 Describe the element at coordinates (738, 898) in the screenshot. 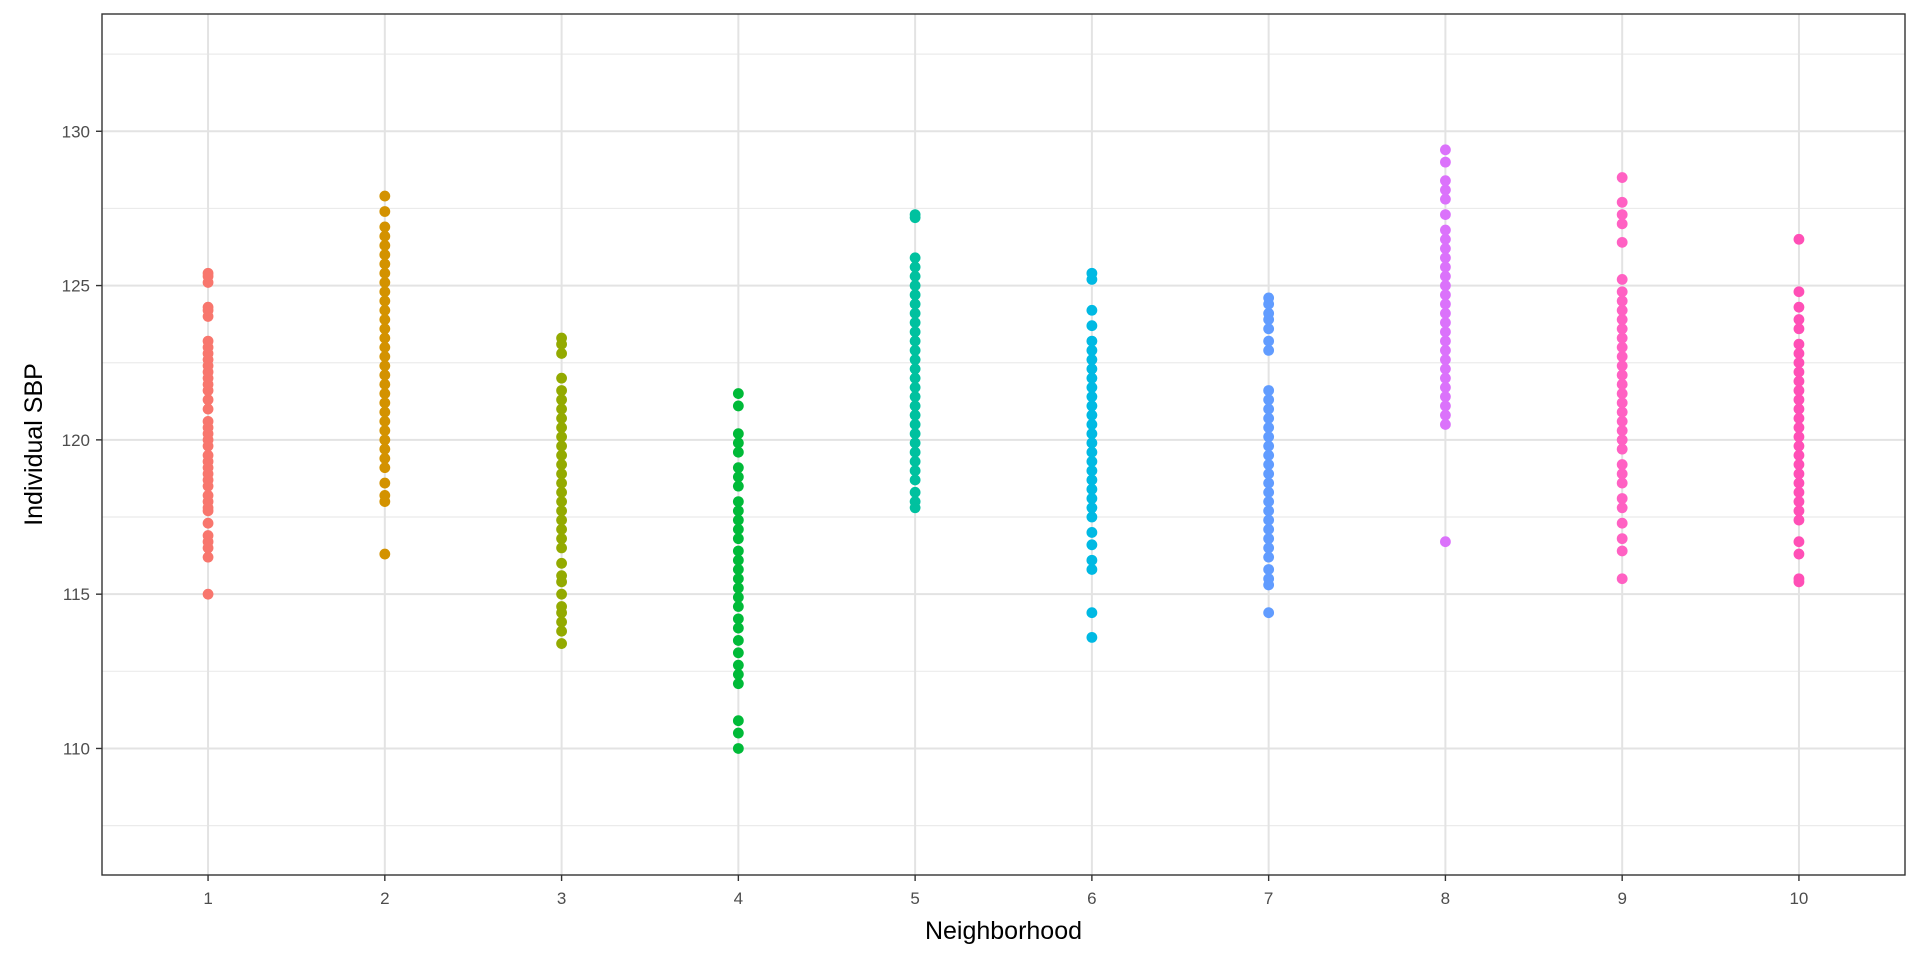

I see `x-tick-label: 4` at that location.